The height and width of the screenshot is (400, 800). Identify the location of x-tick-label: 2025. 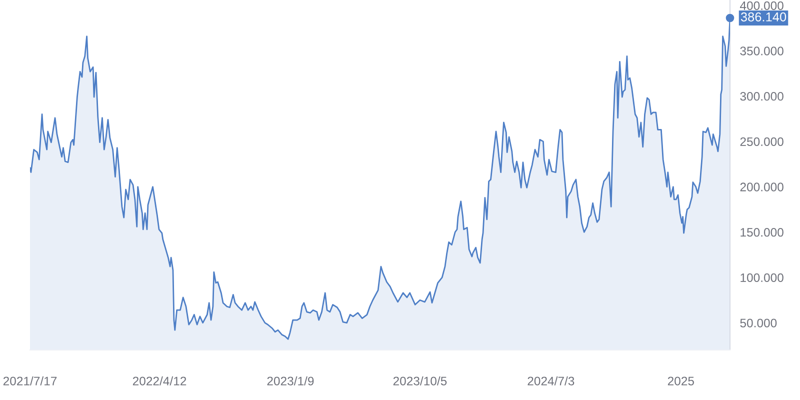
(681, 381).